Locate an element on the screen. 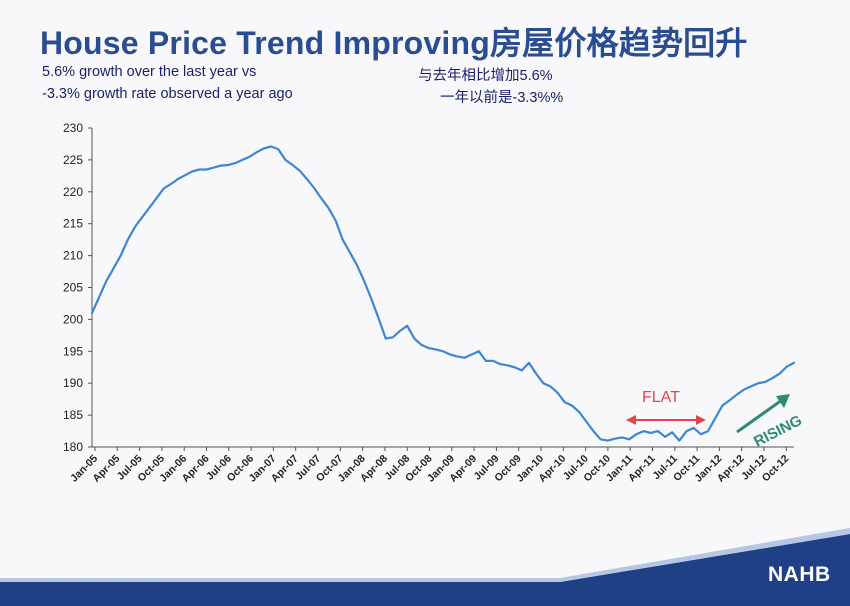 This screenshot has height=606, width=850. footer-organization: National Association of Home Builders is located at coordinates (118, 589).